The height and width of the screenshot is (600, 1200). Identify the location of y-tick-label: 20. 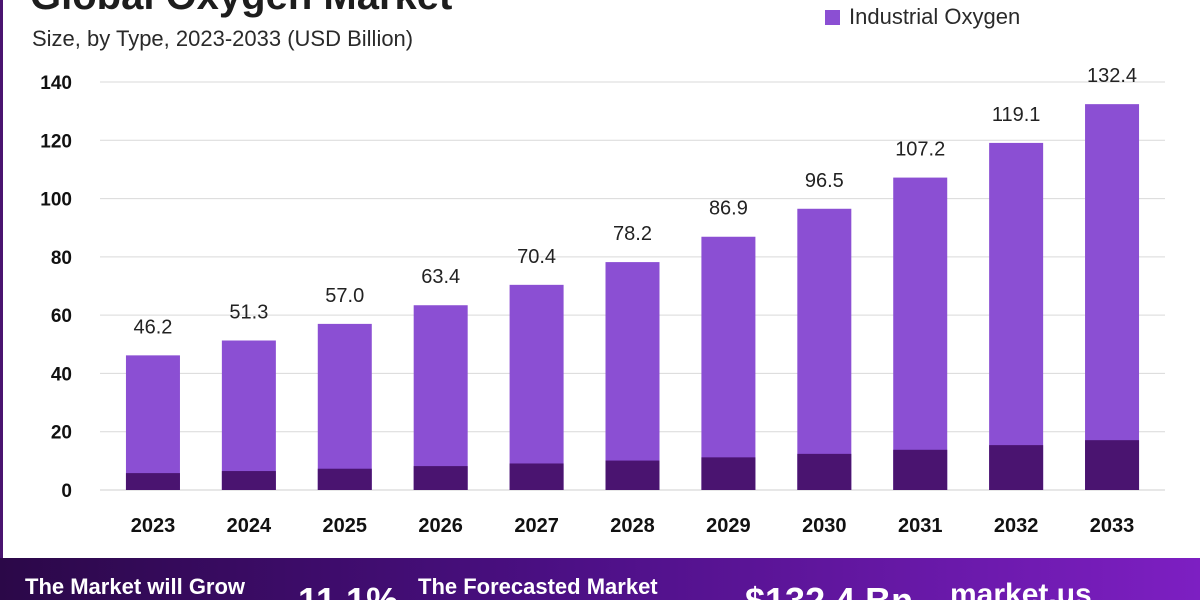
(61, 433).